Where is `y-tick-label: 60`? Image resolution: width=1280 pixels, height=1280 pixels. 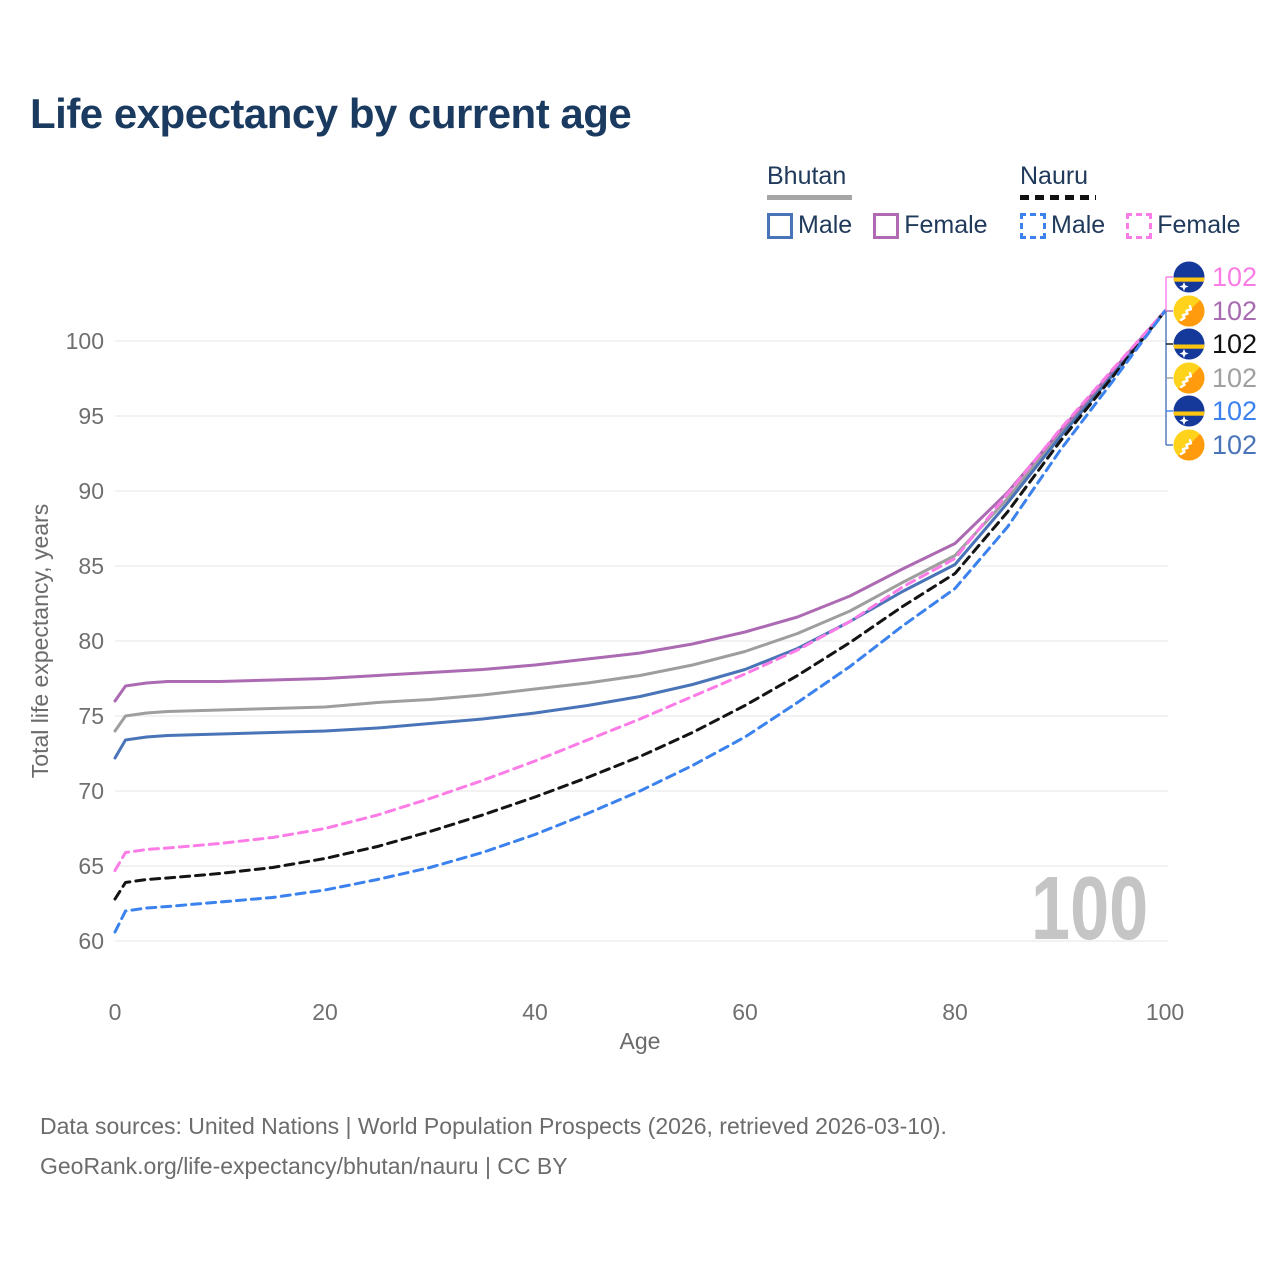 y-tick-label: 60 is located at coordinates (91, 941).